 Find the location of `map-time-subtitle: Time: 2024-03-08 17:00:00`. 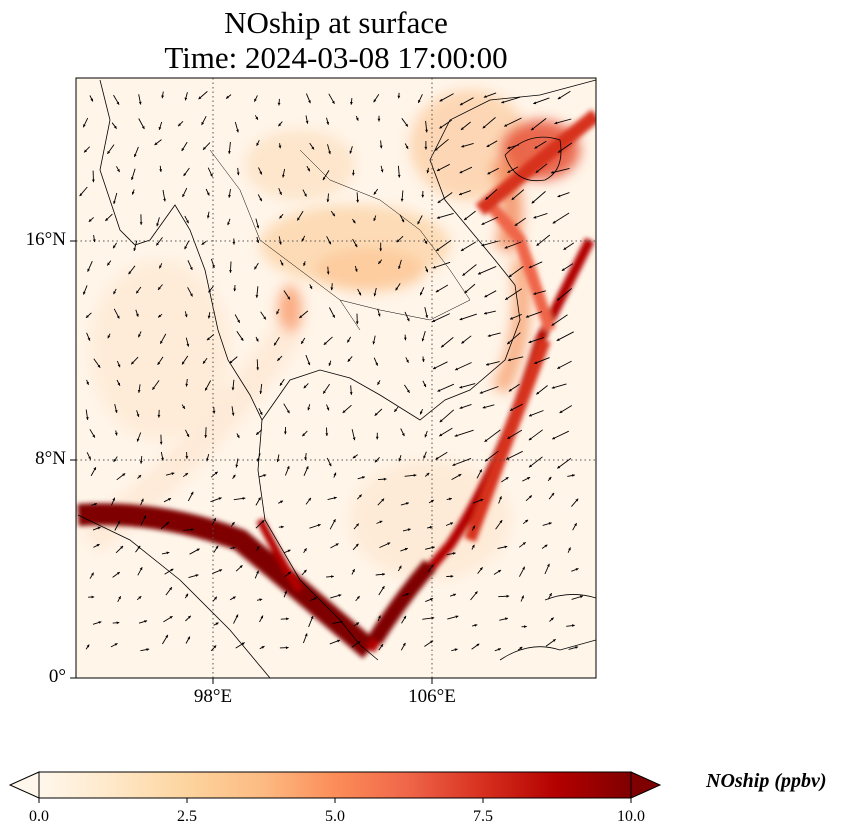

map-time-subtitle: Time: 2024-03-08 17:00:00 is located at coordinates (336, 57).